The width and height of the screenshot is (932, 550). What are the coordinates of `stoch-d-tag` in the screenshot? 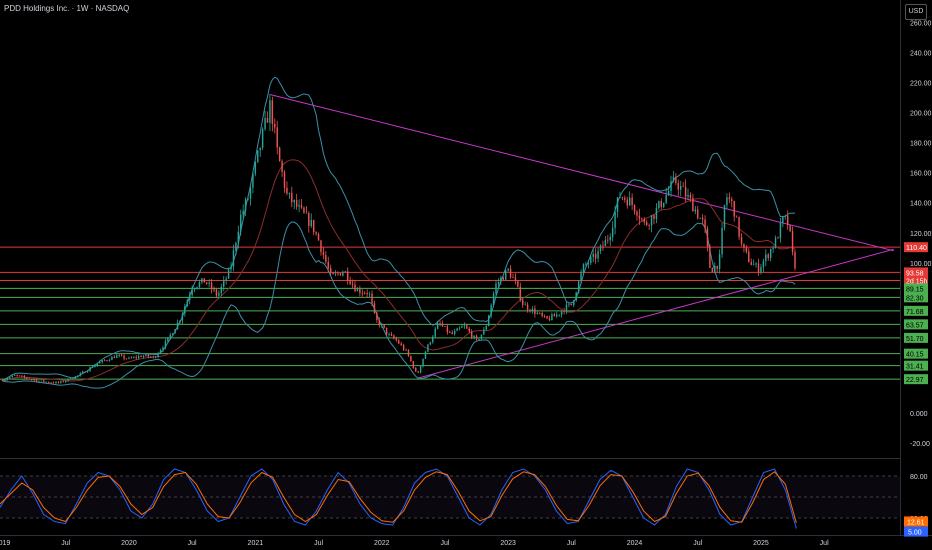 It's located at (916, 521).